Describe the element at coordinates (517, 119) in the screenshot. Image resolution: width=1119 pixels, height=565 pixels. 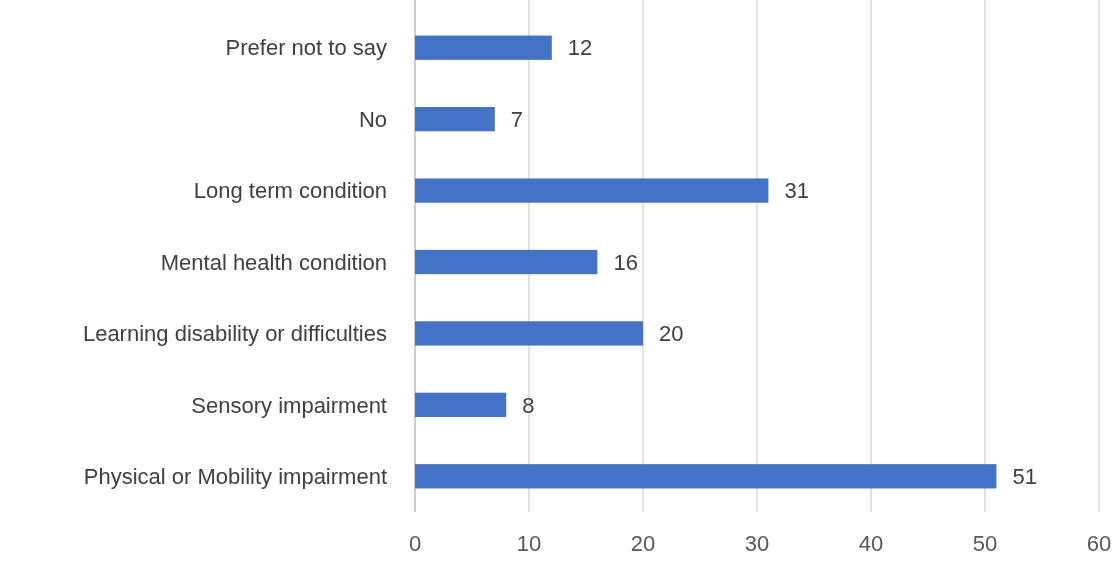
I see `data-label: 7` at that location.